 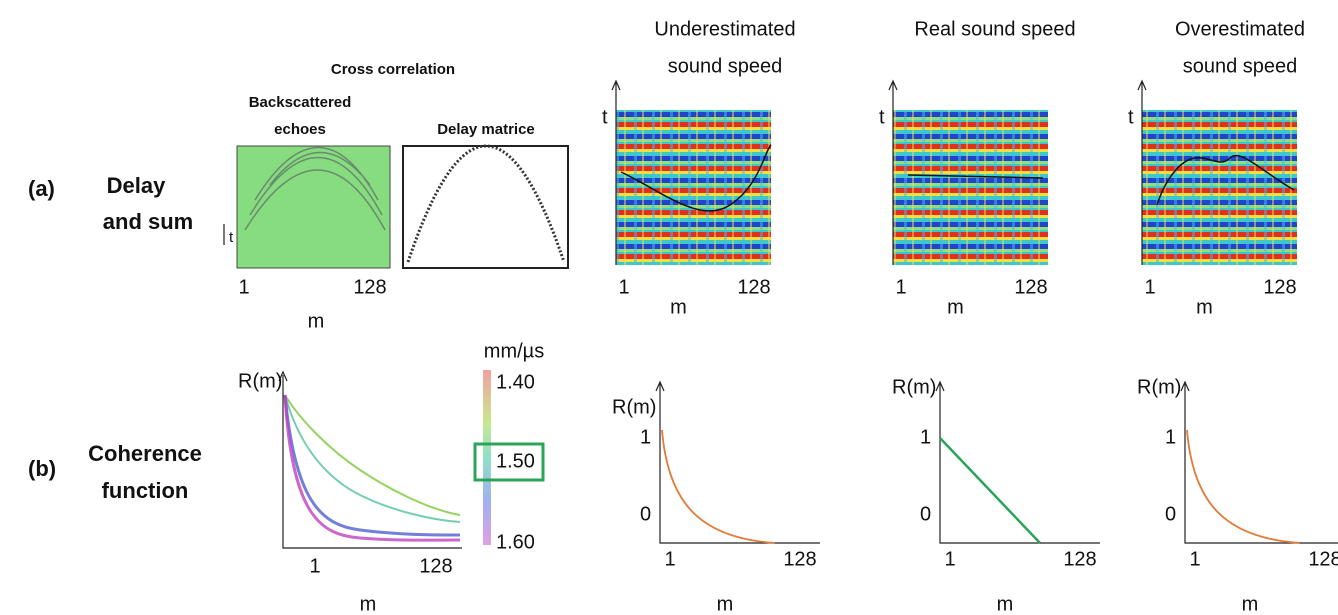 I want to click on colorbar-label: 1.50, so click(x=515, y=461).